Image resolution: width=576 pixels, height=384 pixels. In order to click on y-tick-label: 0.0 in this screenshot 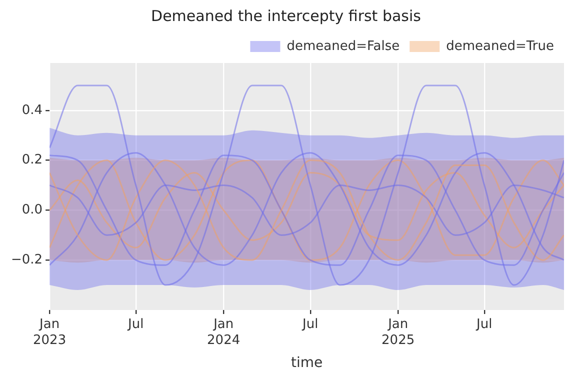, I will do `click(32, 210)`.